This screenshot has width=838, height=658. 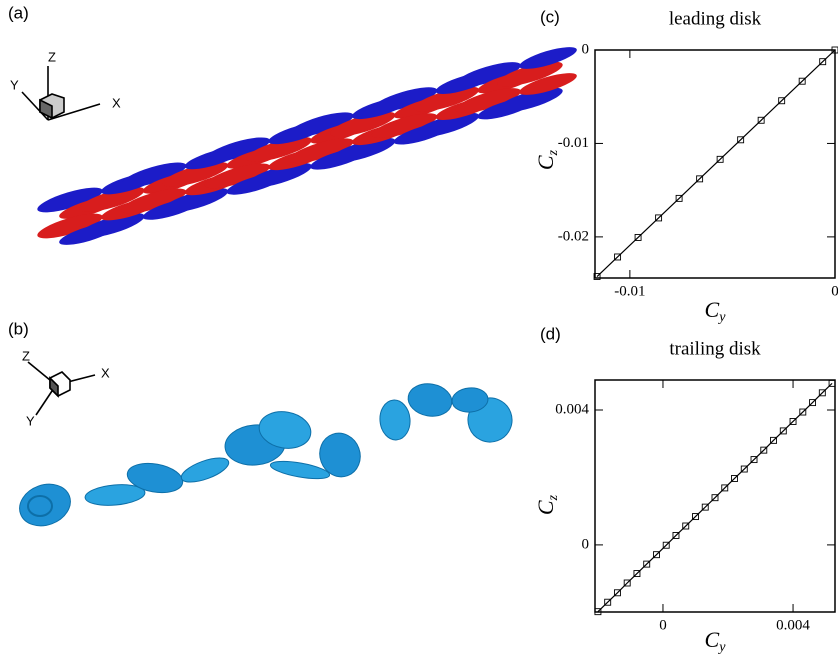 I want to click on panel-label: (a), so click(x=18, y=12).